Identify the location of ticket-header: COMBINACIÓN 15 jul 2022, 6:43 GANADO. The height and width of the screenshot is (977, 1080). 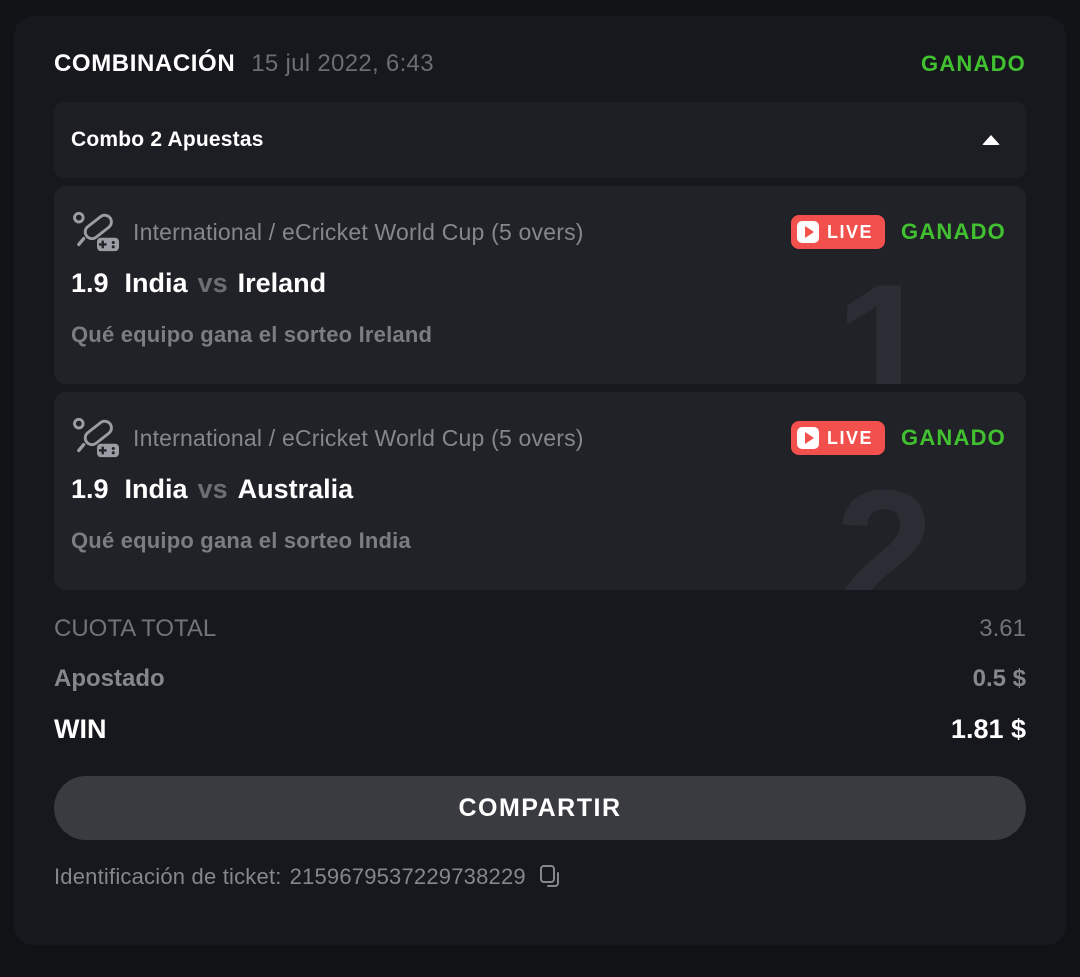
(540, 64).